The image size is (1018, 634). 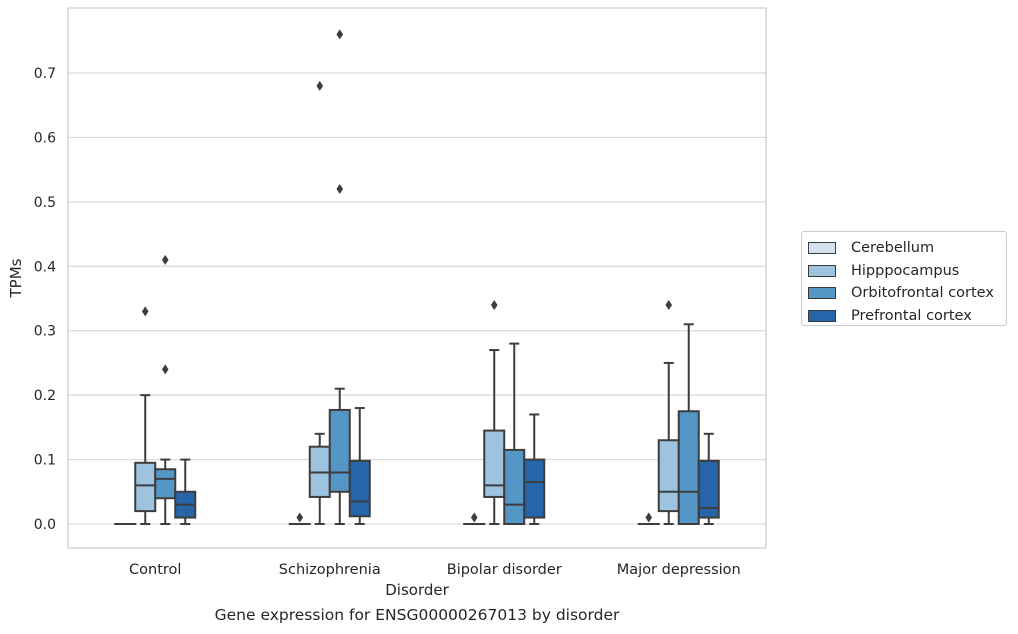 I want to click on y-axis-label: TPMs, so click(x=16, y=278).